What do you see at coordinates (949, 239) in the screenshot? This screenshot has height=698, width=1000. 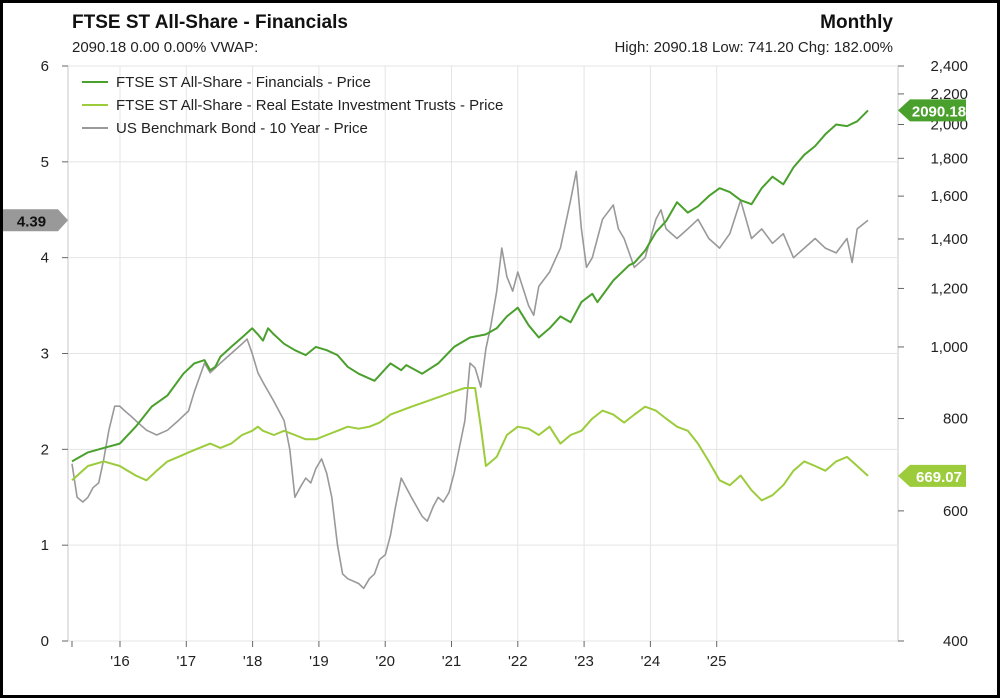 I see `right-y-tick-label: 1,400` at bounding box center [949, 239].